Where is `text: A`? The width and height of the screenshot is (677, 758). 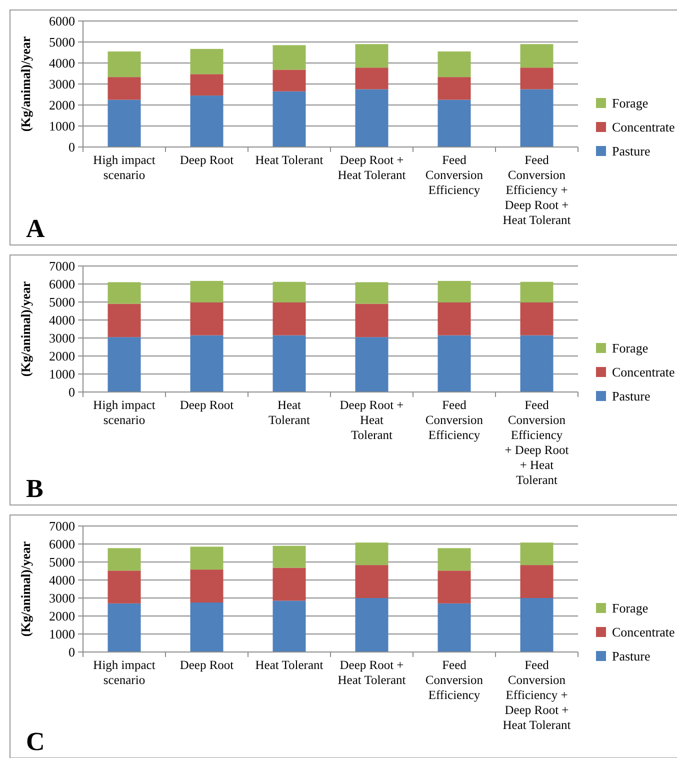
text: A is located at coordinates (35, 228).